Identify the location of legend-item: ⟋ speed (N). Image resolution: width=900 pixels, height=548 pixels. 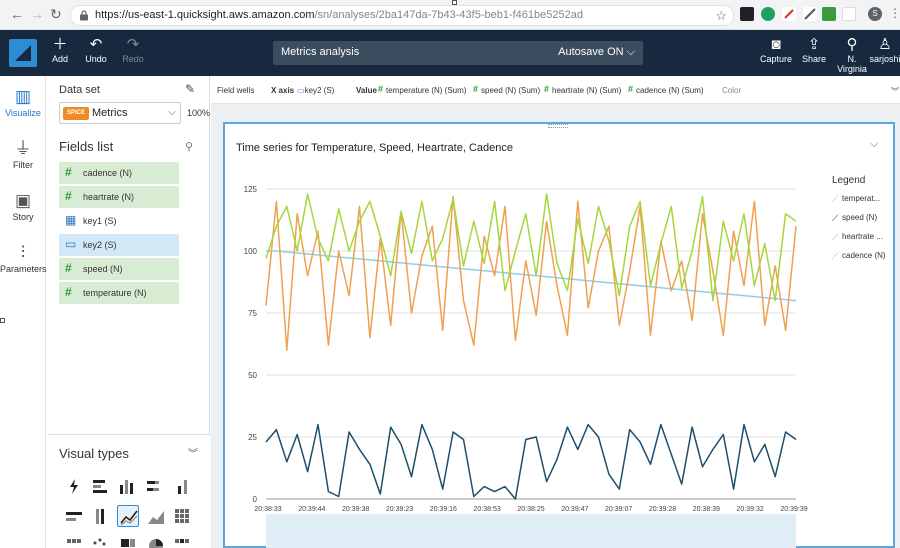
(855, 218).